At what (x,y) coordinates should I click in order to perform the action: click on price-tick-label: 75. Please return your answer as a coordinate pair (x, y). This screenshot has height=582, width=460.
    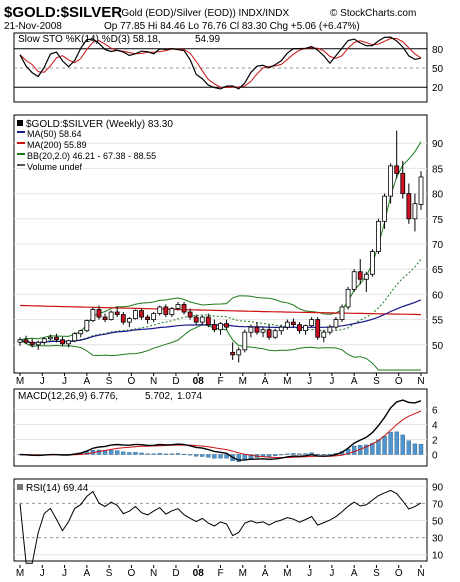
    Looking at the image, I should click on (438, 220).